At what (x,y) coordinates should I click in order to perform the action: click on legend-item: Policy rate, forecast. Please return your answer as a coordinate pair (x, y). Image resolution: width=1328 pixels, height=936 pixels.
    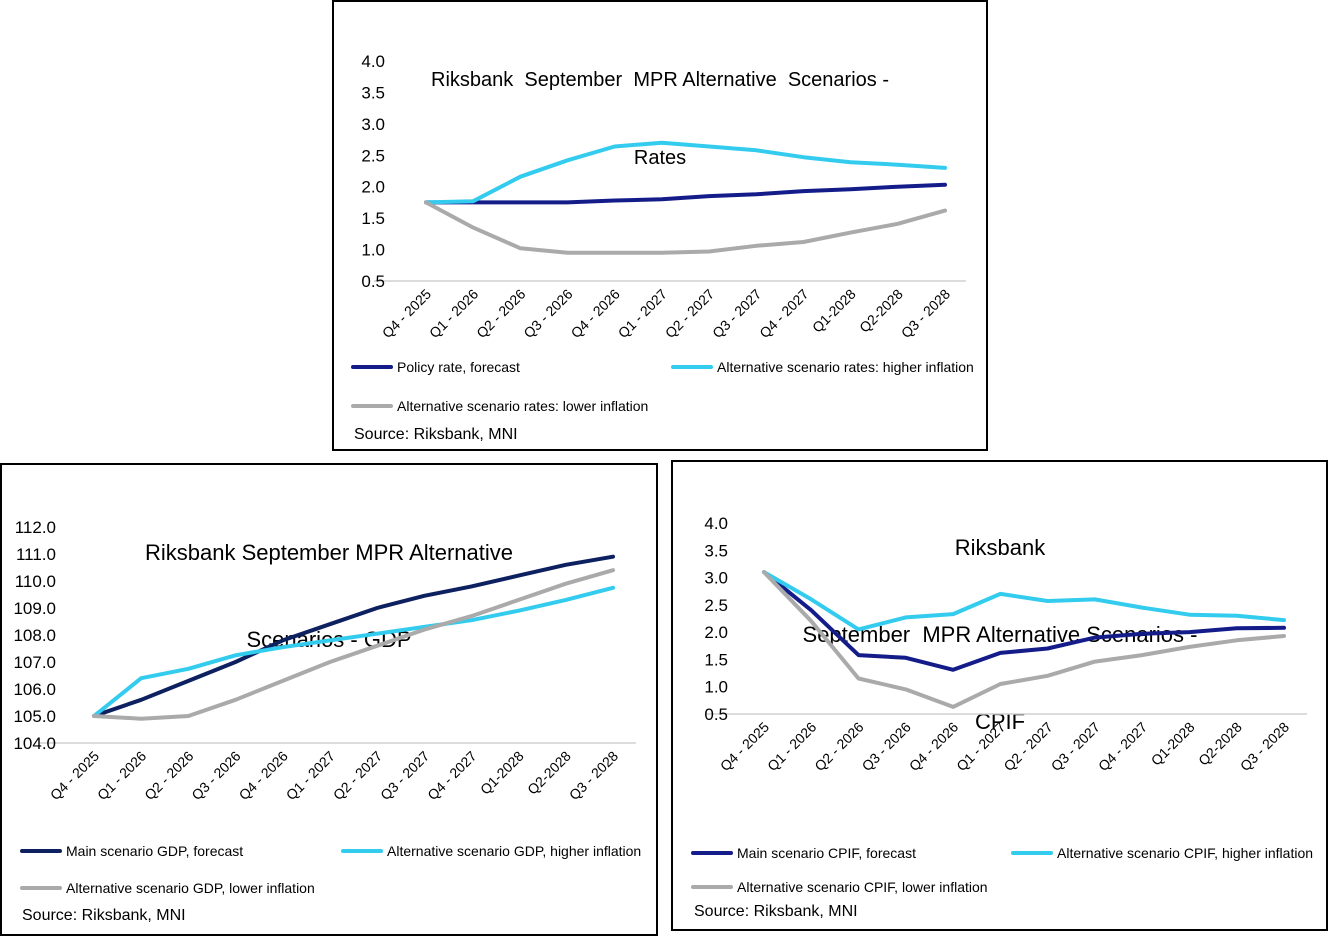
    Looking at the image, I should click on (435, 367).